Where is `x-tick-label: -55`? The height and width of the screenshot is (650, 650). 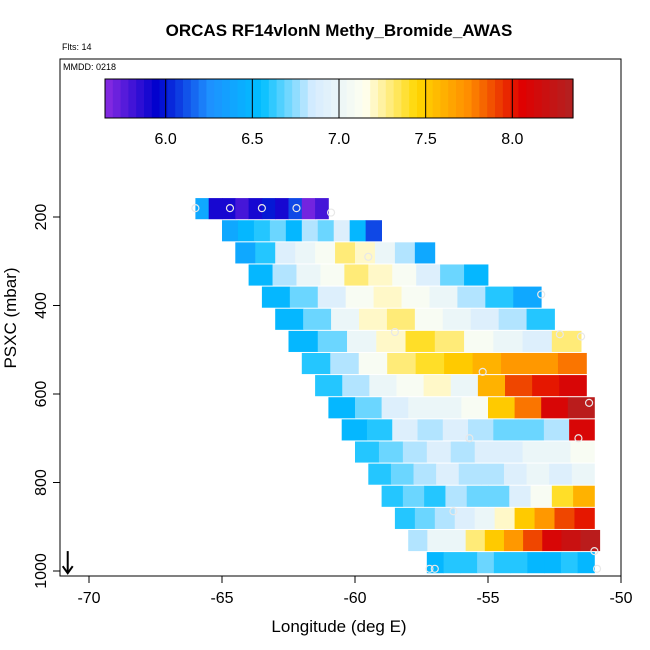 x-tick-label: -55 is located at coordinates (487, 598).